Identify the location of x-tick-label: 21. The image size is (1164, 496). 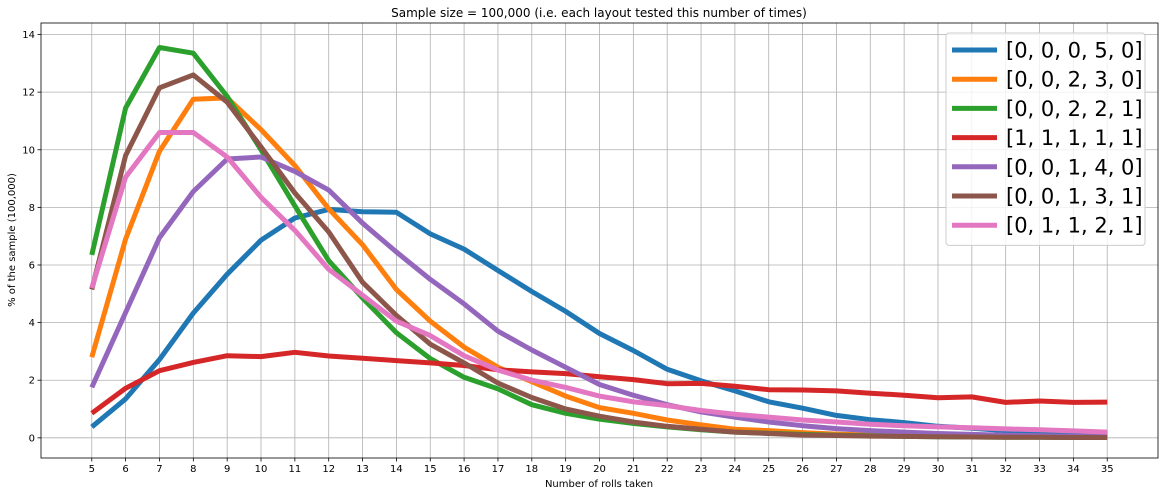
(633, 469).